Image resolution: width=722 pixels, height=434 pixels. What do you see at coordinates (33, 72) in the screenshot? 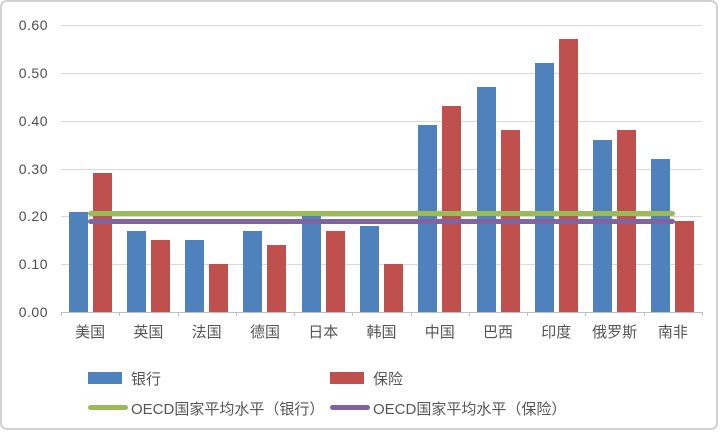
I see `y-tick-label: 0.50` at bounding box center [33, 72].